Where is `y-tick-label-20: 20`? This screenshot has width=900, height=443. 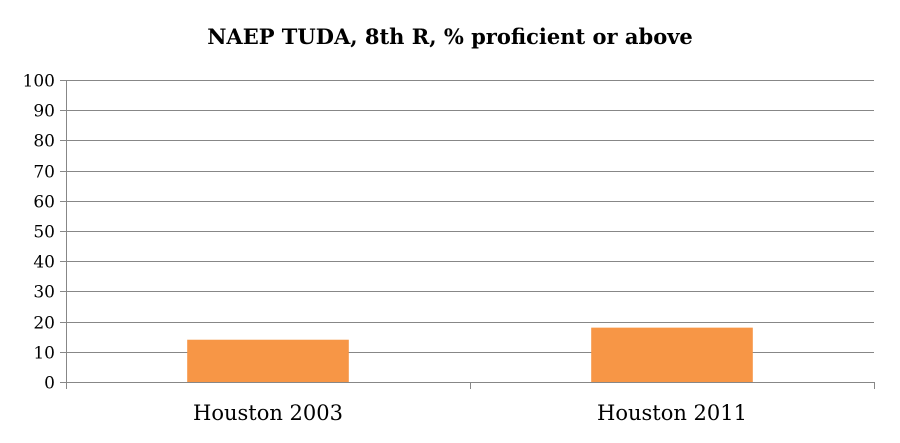
y-tick-label-20: 20 is located at coordinates (44, 324).